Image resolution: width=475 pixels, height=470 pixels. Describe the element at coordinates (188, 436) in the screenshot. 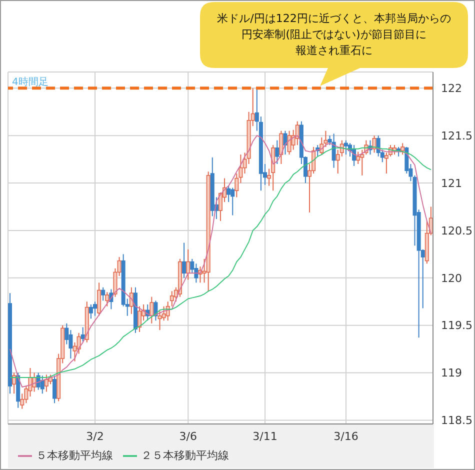

I see `x-tick-label: 3/6` at that location.